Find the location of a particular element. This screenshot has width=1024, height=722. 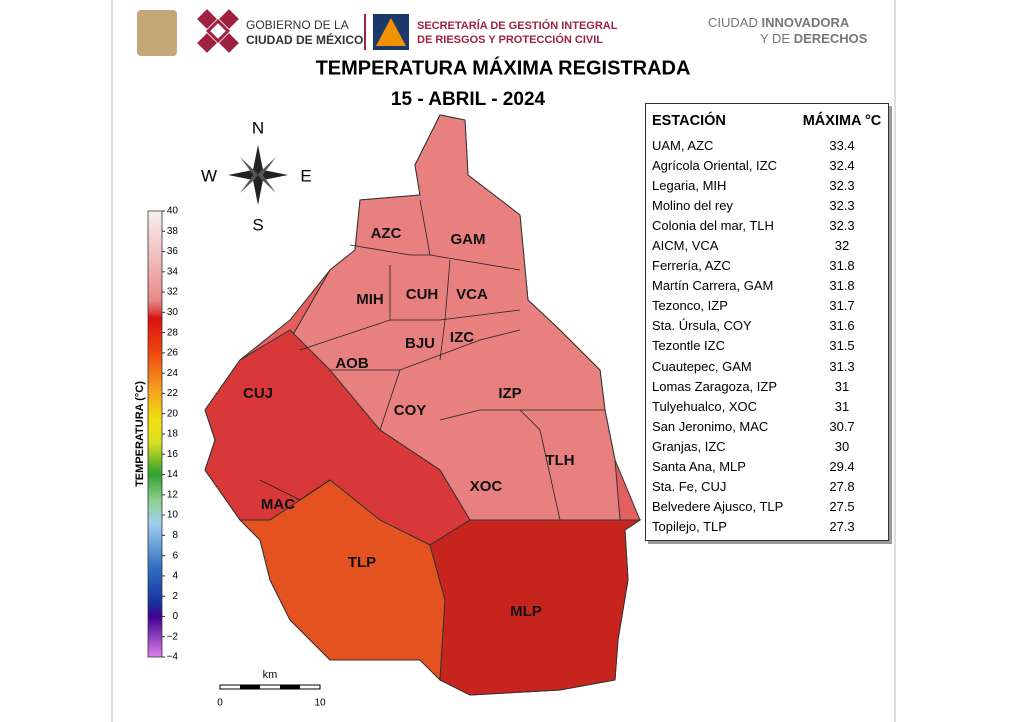

pc-logo-triangle is located at coordinates (391, 32).